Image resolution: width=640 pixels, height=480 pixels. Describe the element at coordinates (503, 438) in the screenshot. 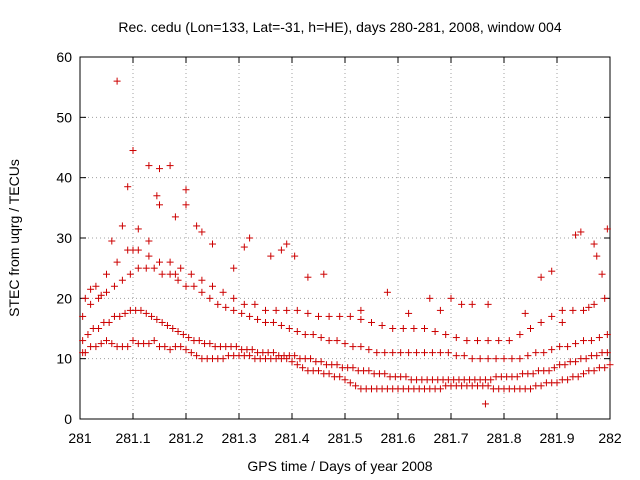

I see `x-tick-label: 281.8` at that location.